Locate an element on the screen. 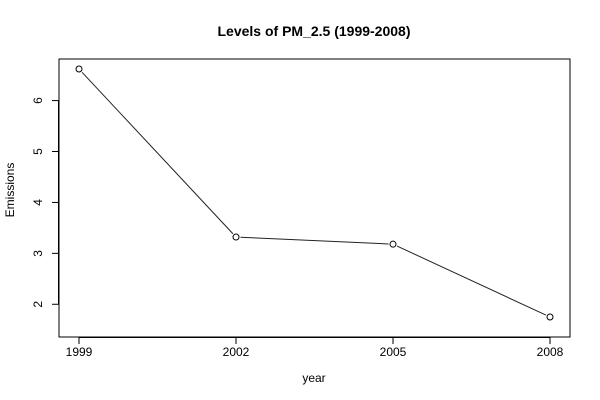 The image size is (600, 400). series-0-segment-2005-2008 is located at coordinates (471, 280).